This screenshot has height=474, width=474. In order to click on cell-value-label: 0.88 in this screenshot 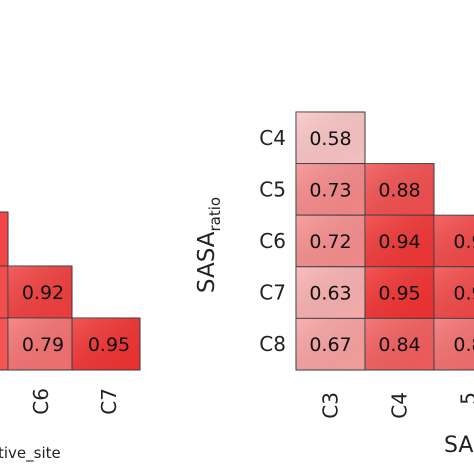, I will do `click(399, 190)`.